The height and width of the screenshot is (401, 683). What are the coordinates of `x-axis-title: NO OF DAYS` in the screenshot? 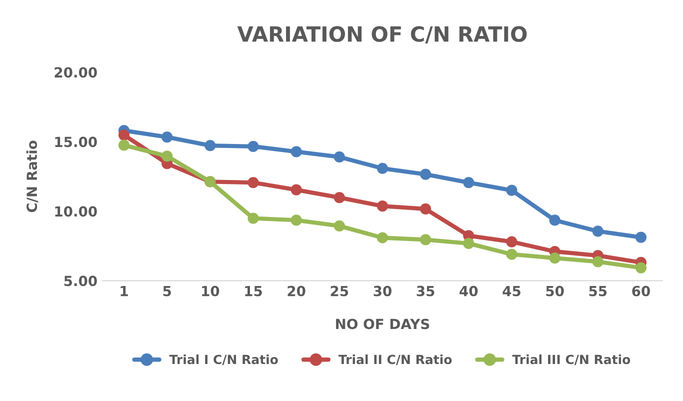 It's located at (383, 324).